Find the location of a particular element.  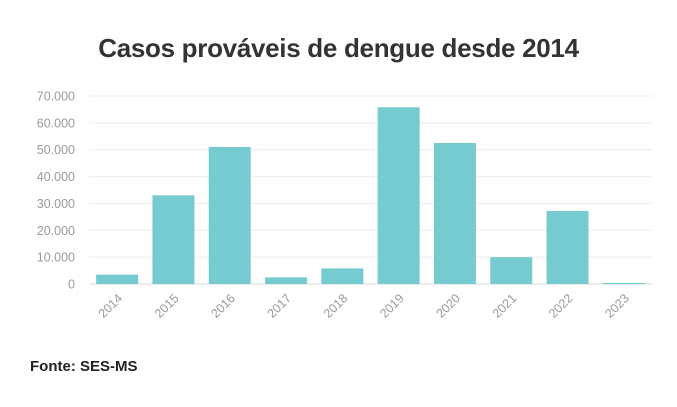

x-tick-label: 2020 is located at coordinates (449, 306).